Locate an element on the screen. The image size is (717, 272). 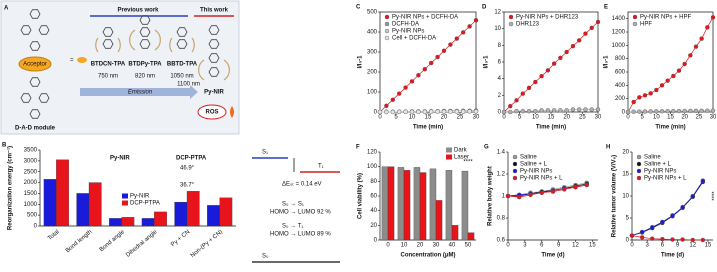
gap-label: ΔEₛₜ = 0.14 eV is located at coordinates (302, 185).